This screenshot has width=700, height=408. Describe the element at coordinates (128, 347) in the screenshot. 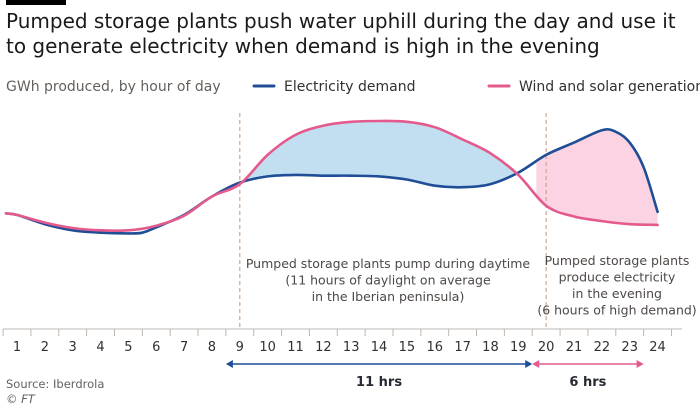

I see `x-tick-label: 5` at that location.